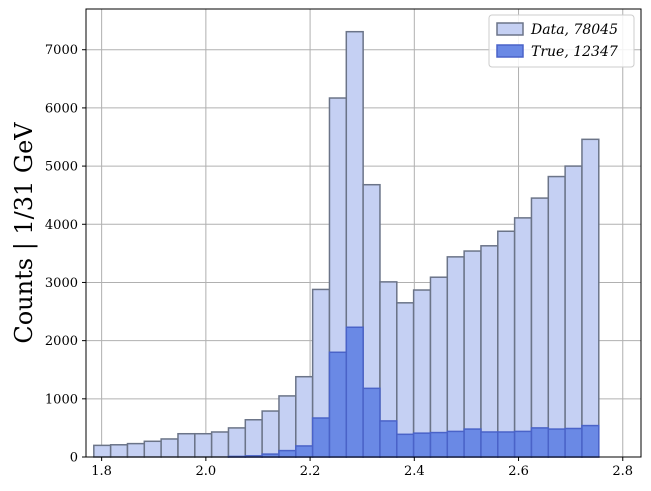  Describe the element at coordinates (61, 167) in the screenshot. I see `y-tick-label: 5000` at that location.